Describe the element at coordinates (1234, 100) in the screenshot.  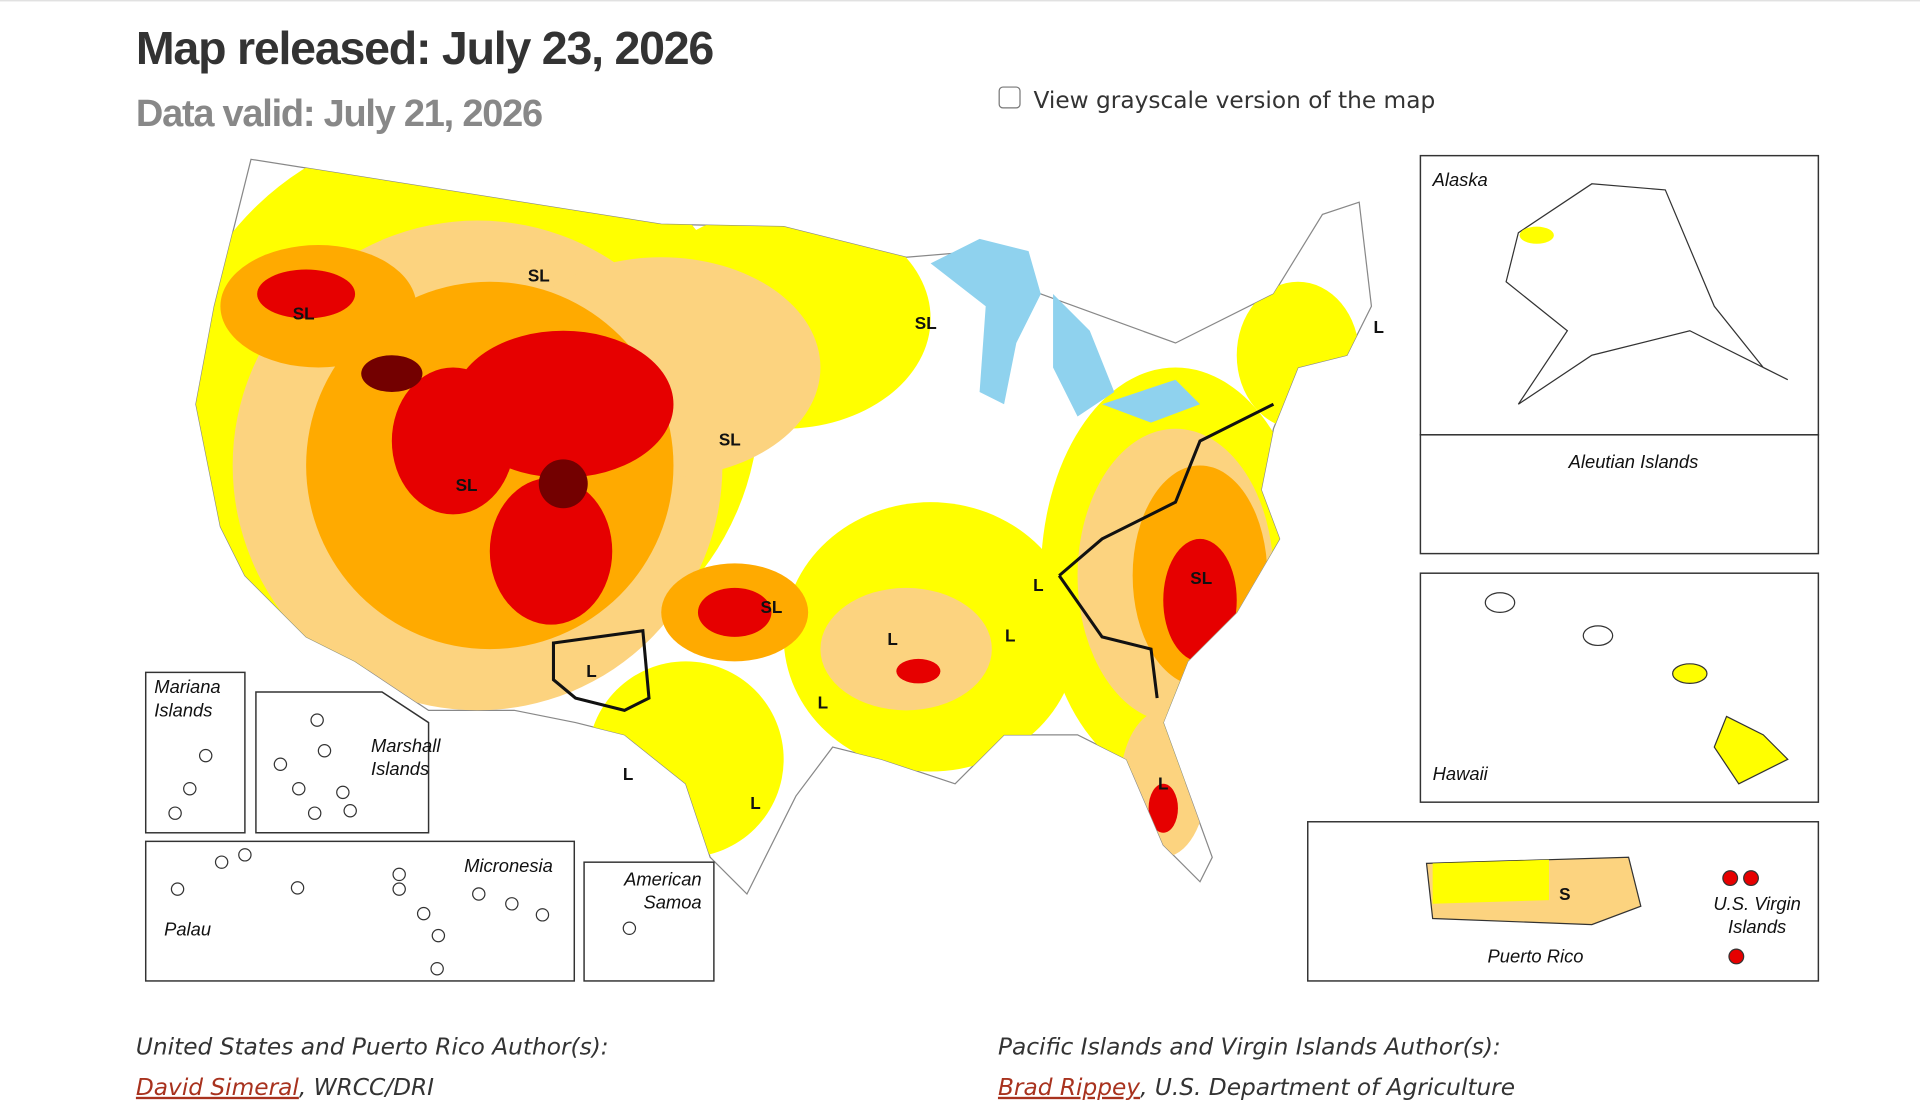
I see `checkbox-label: View grayscale version of the map` at that location.